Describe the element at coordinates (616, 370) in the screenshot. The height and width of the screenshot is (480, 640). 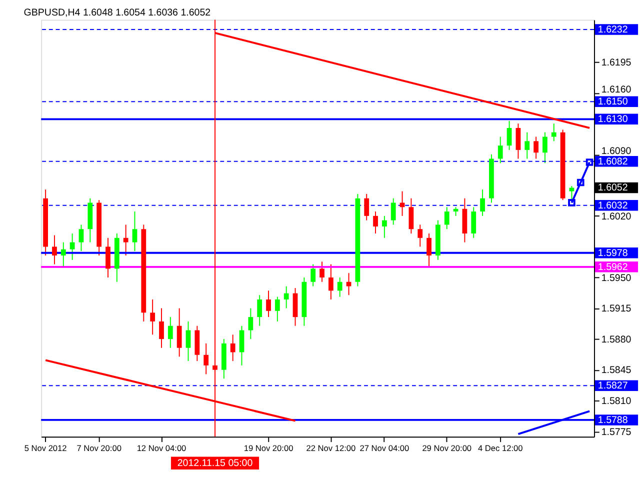
I see `y-tick-label: 1.5845` at that location.